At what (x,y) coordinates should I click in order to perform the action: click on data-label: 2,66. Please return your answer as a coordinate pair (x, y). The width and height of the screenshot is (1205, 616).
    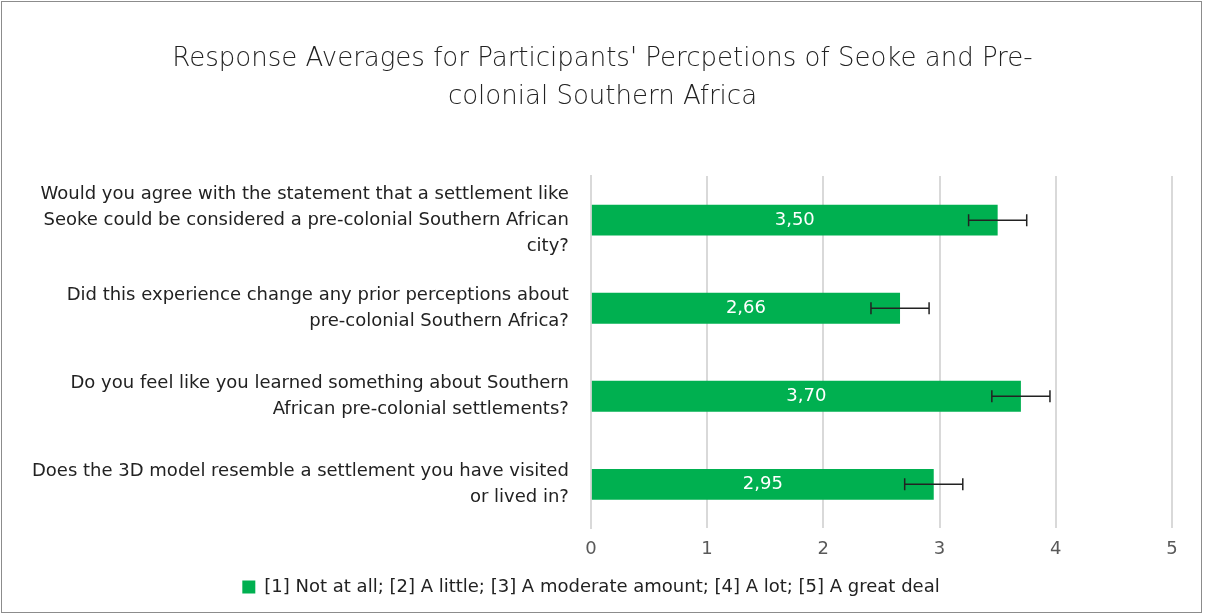
    Looking at the image, I should click on (745, 306).